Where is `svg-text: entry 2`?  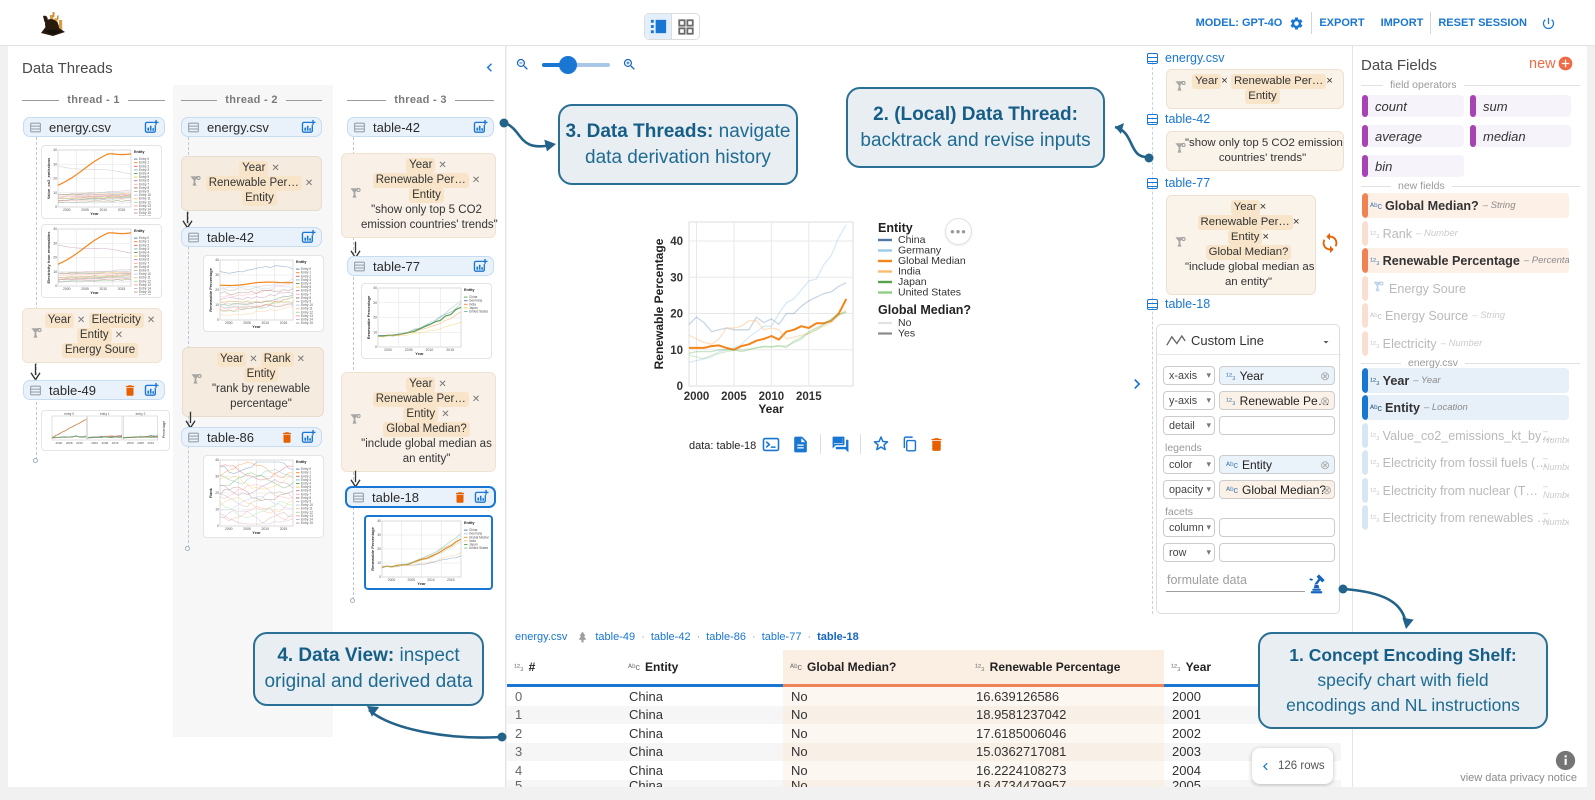 svg-text: entry 2 is located at coordinates (141, 414).